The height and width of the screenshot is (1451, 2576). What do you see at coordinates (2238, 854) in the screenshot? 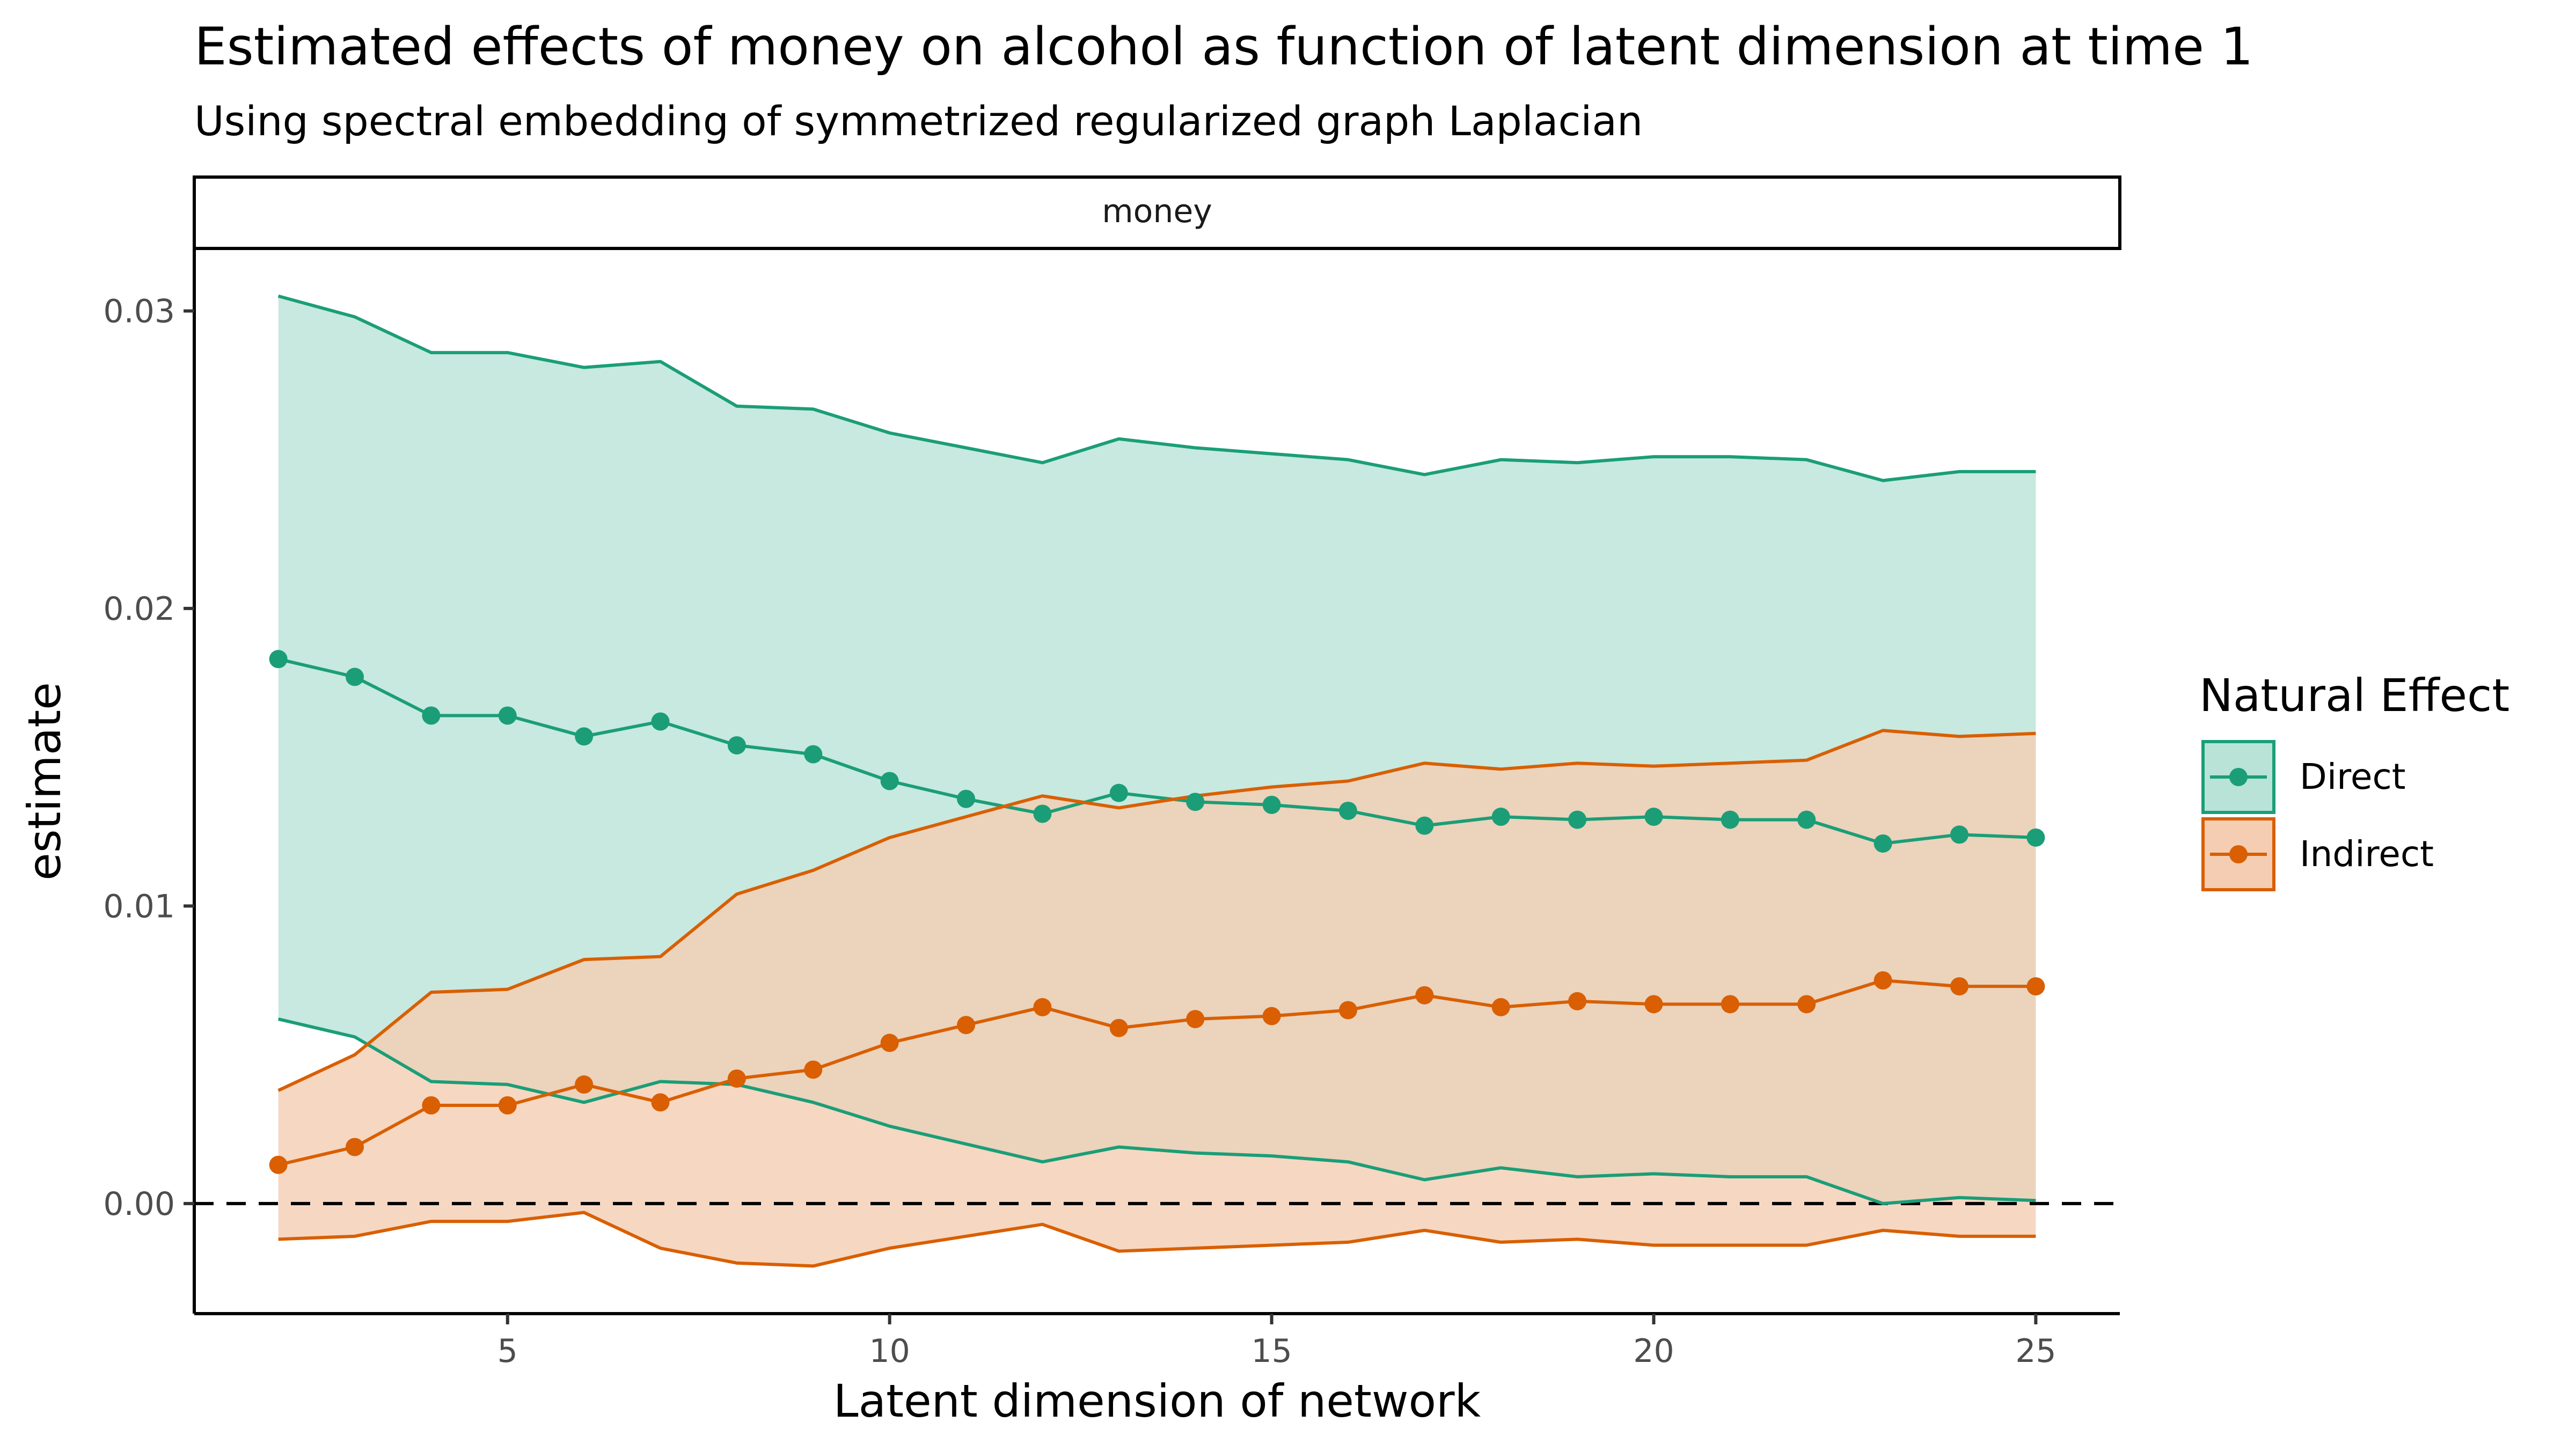
I see `indirect-legend-point` at bounding box center [2238, 854].